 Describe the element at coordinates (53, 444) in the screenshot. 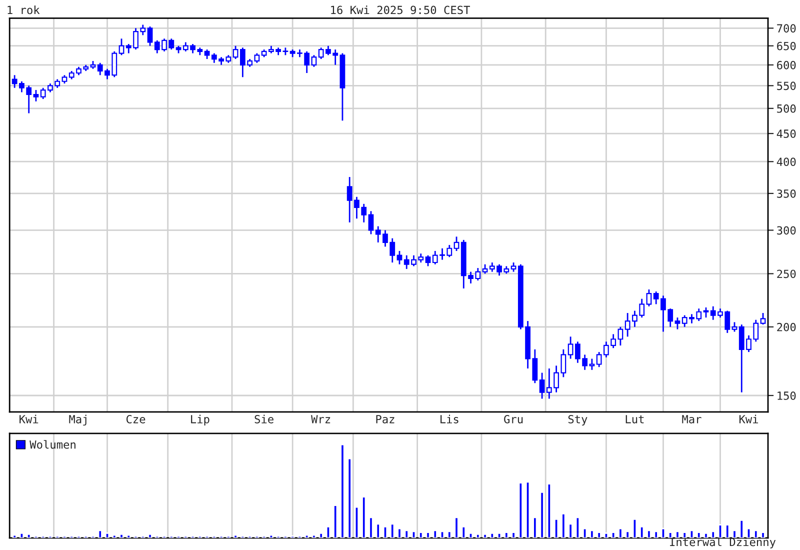

I see `legend-label: Wolumen` at that location.